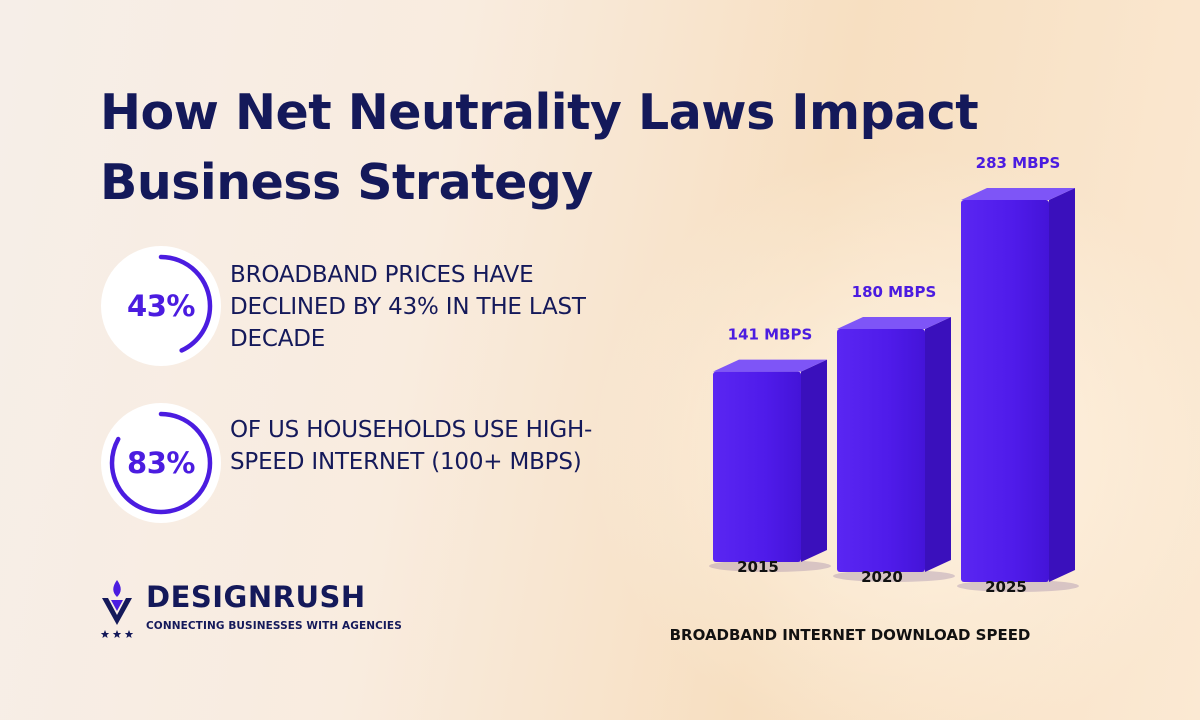  What do you see at coordinates (1006, 587) in the screenshot?
I see `category-label: 2025` at bounding box center [1006, 587].